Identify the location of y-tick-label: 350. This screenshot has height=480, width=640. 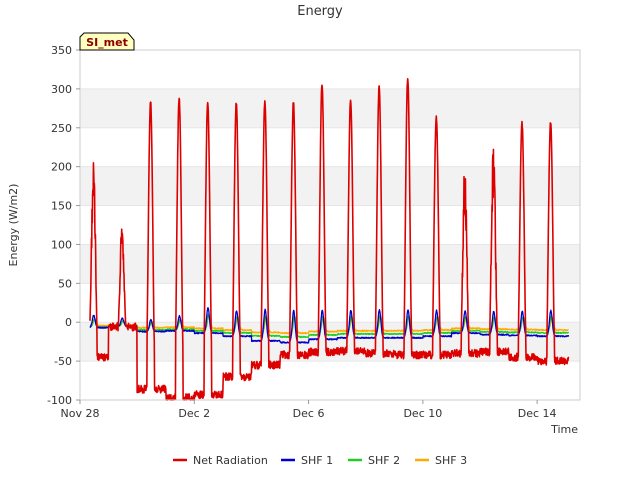
(61, 50).